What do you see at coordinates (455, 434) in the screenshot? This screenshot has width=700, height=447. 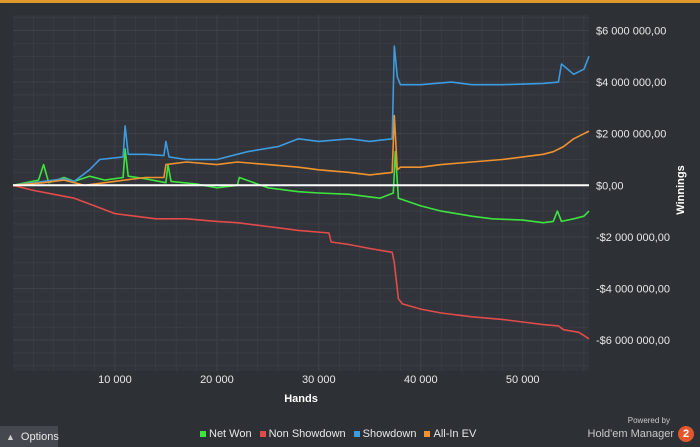 I see `legend-label-all-in-ev: All-In EV` at bounding box center [455, 434].